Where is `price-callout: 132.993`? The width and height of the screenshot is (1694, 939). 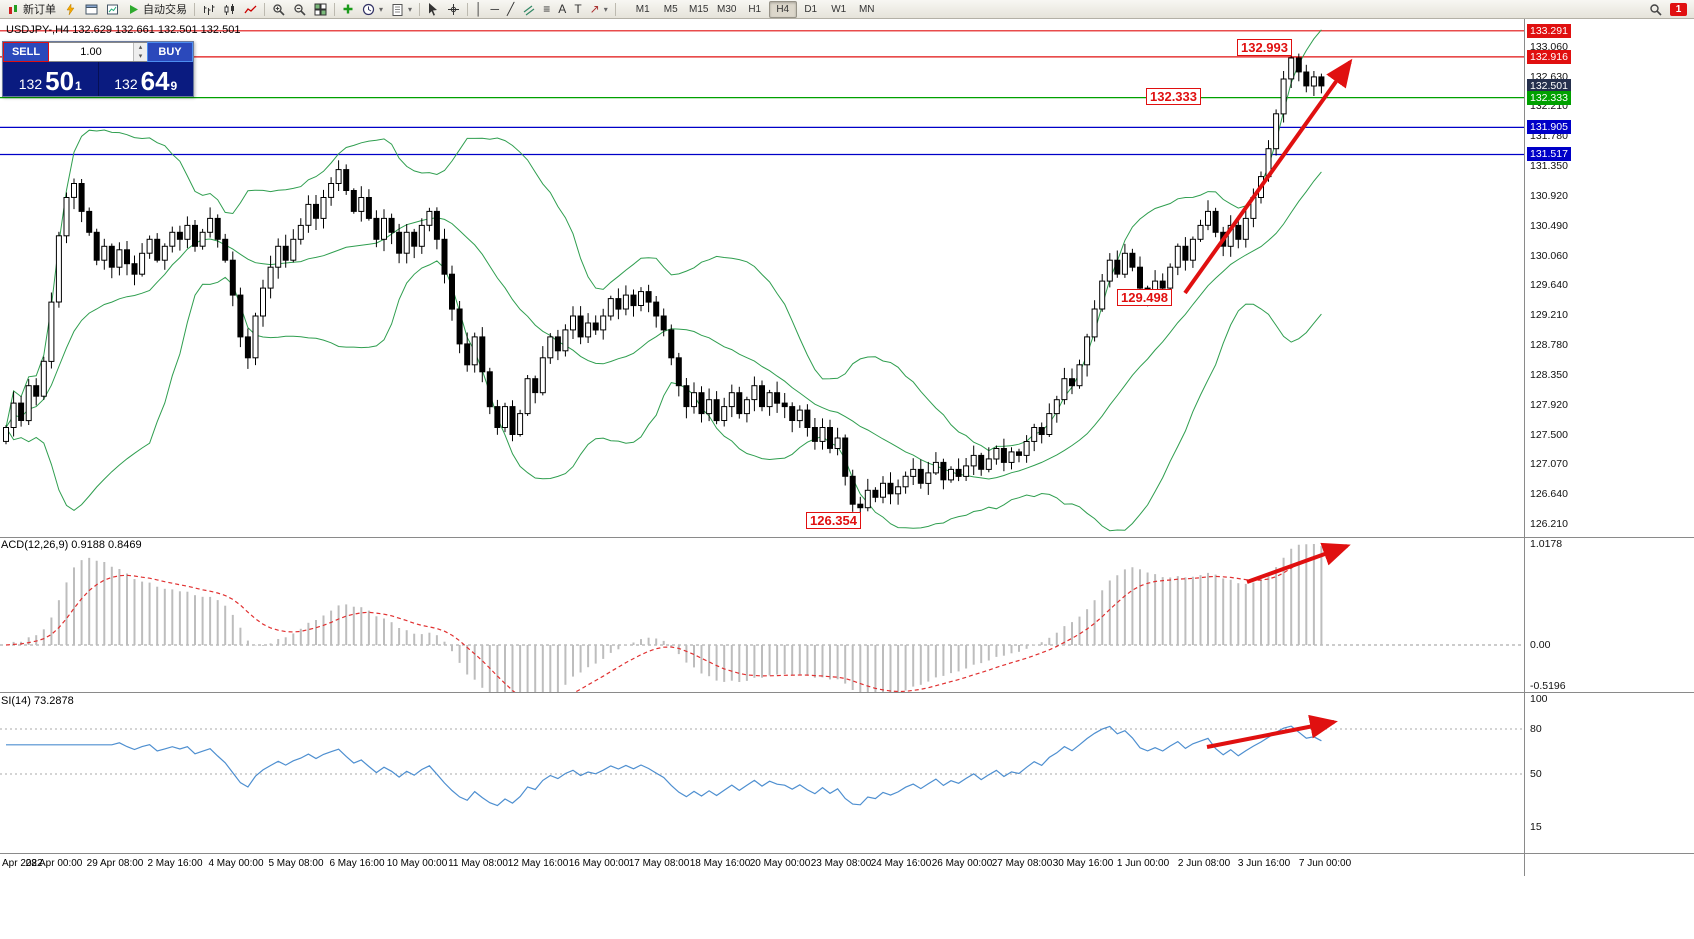 price-callout: 132.993 is located at coordinates (1264, 47).